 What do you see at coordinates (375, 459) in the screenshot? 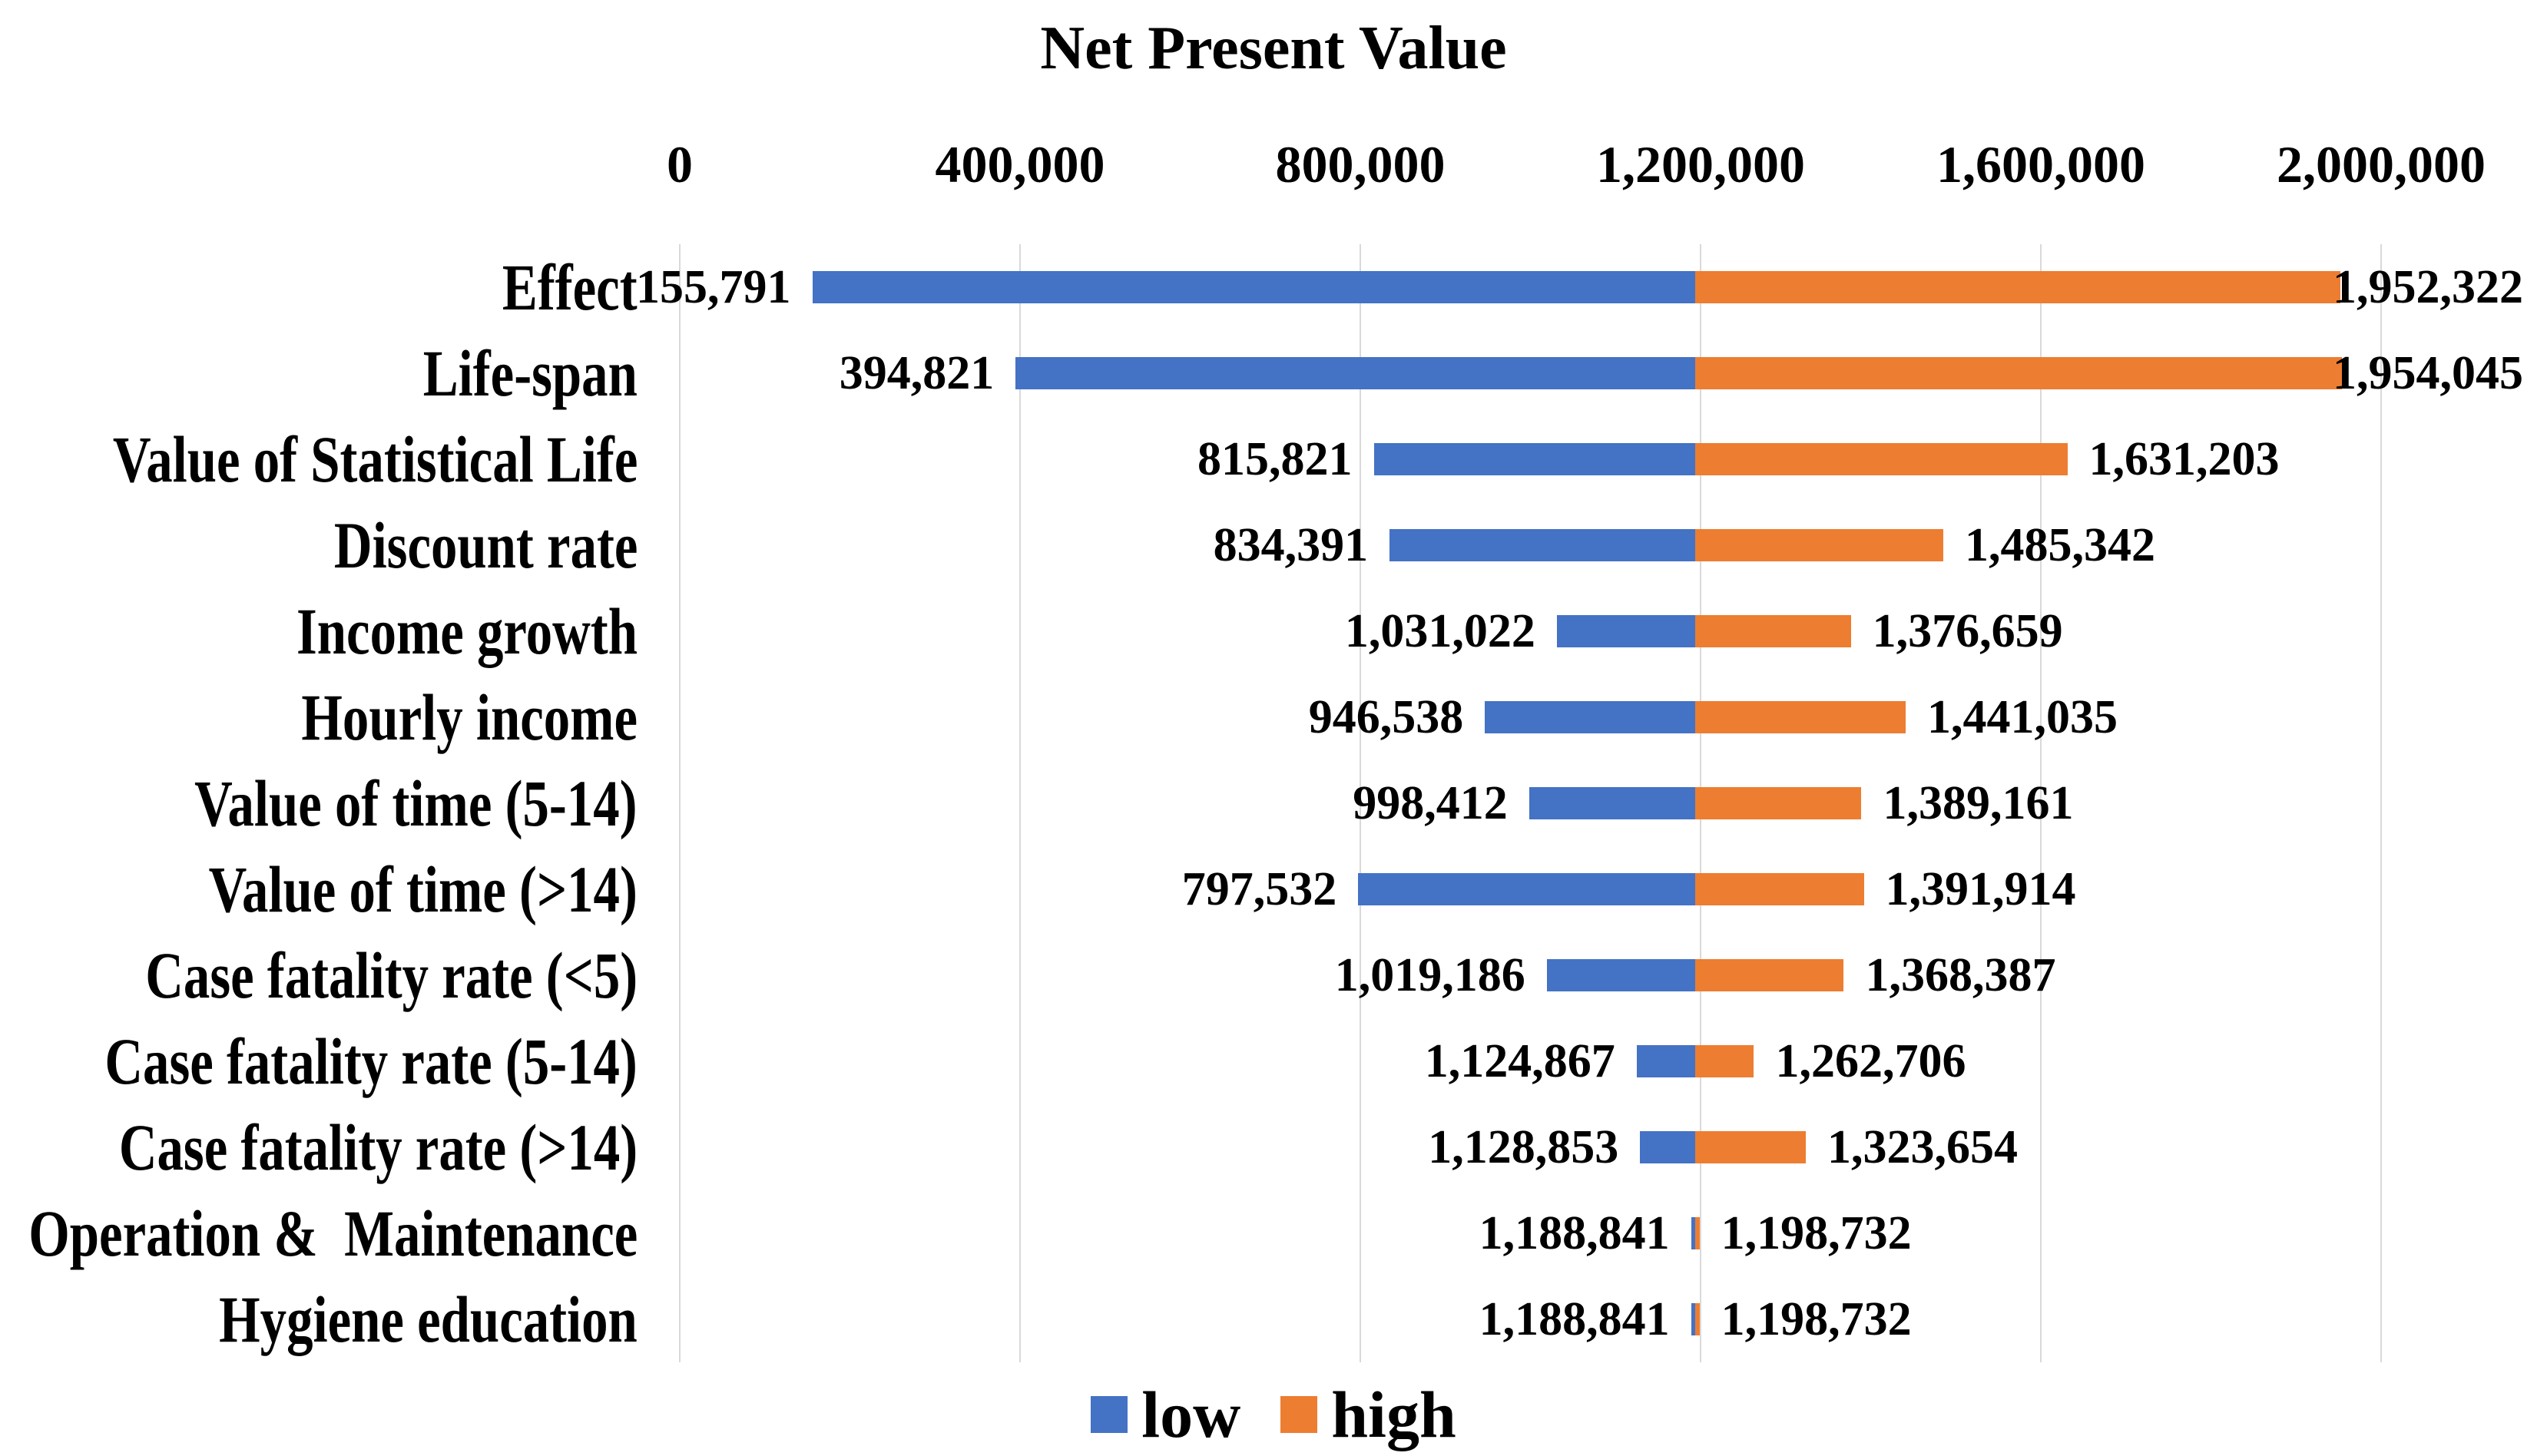
I see `category-label: Value of Statistical Life` at bounding box center [375, 459].